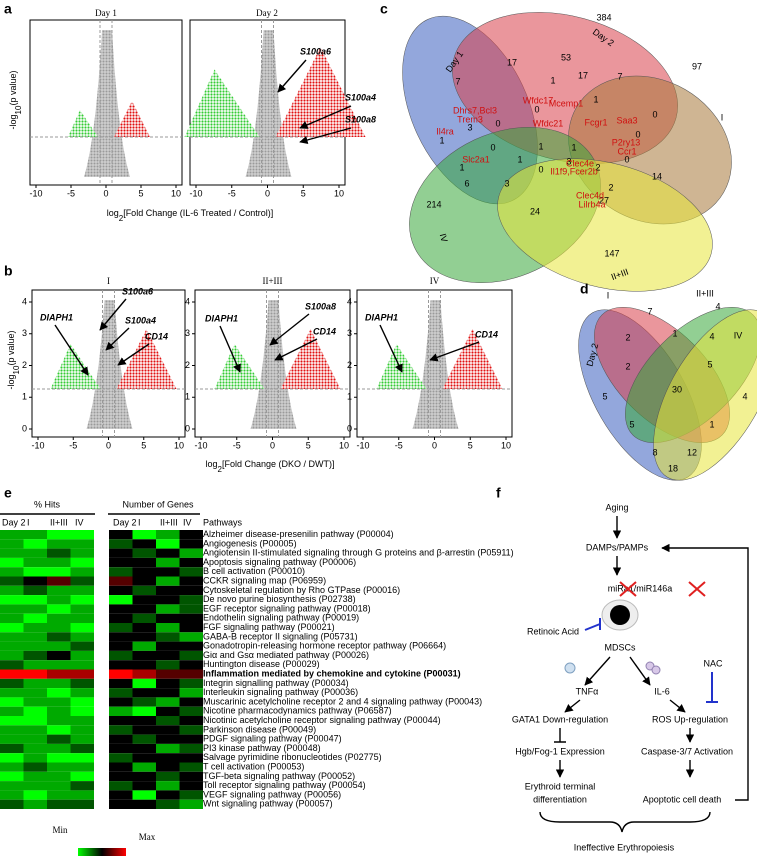  I want to click on count-label: 2, so click(597, 167).